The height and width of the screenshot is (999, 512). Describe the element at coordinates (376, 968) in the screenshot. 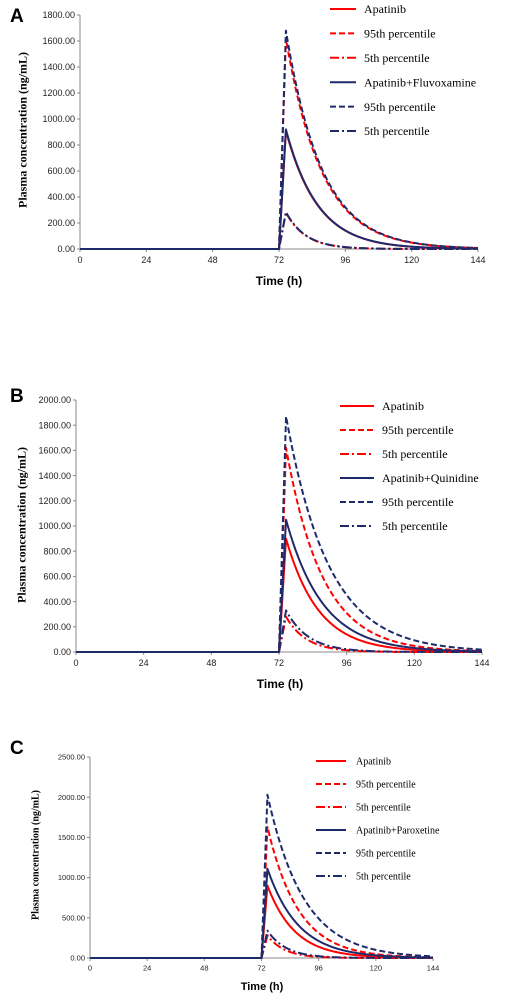

I see `panel-c-x-tick-label: 120` at that location.